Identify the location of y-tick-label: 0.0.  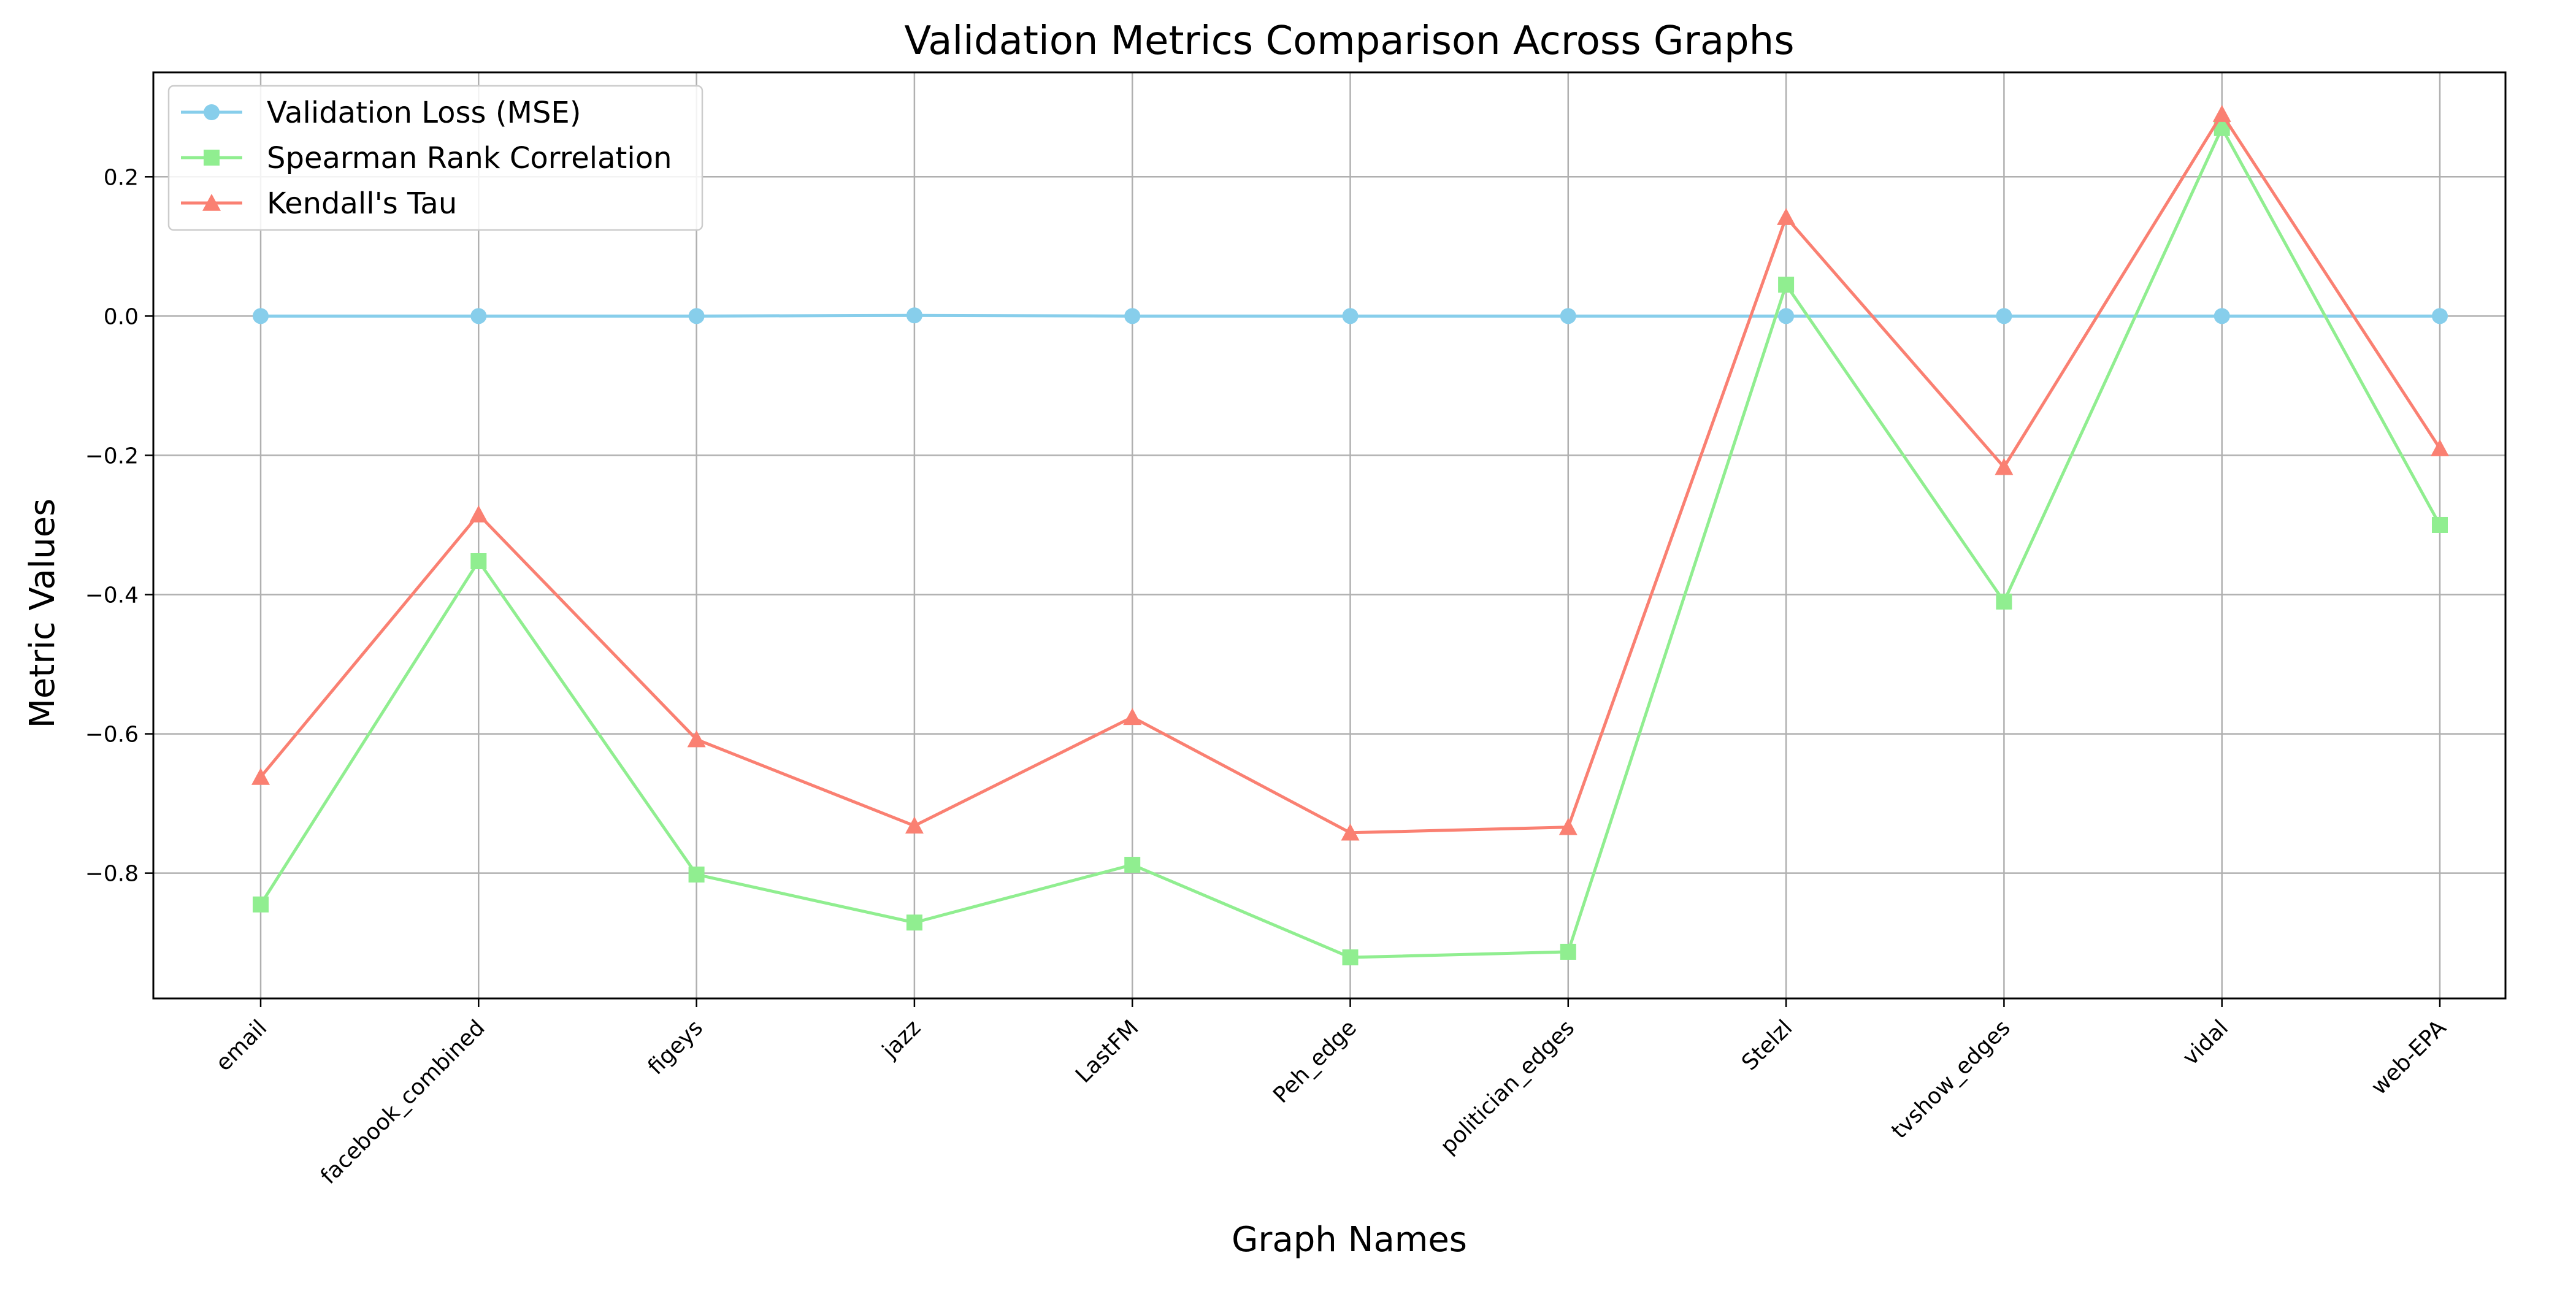
(121, 316).